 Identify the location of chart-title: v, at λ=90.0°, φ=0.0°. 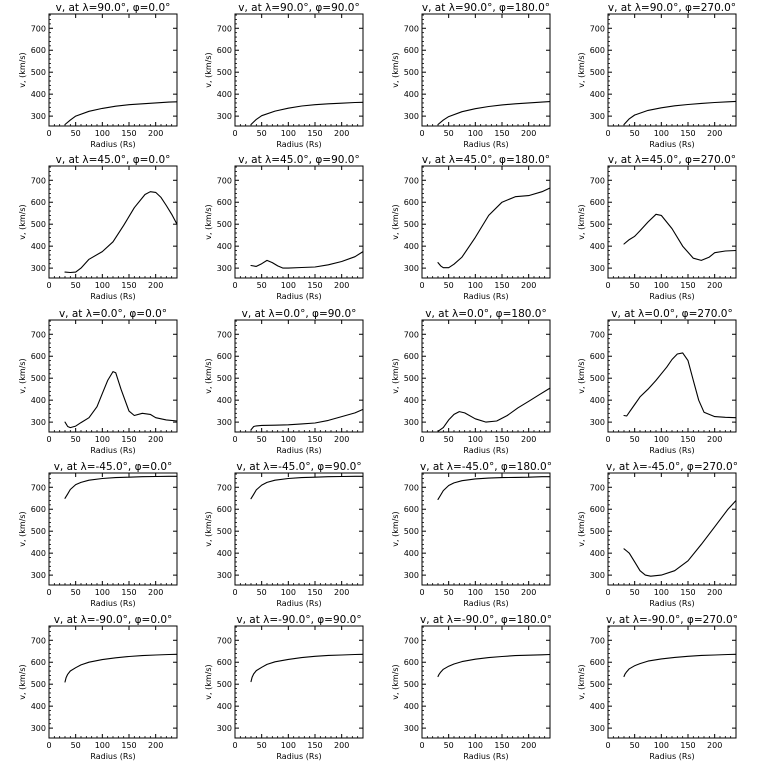
(113, 8).